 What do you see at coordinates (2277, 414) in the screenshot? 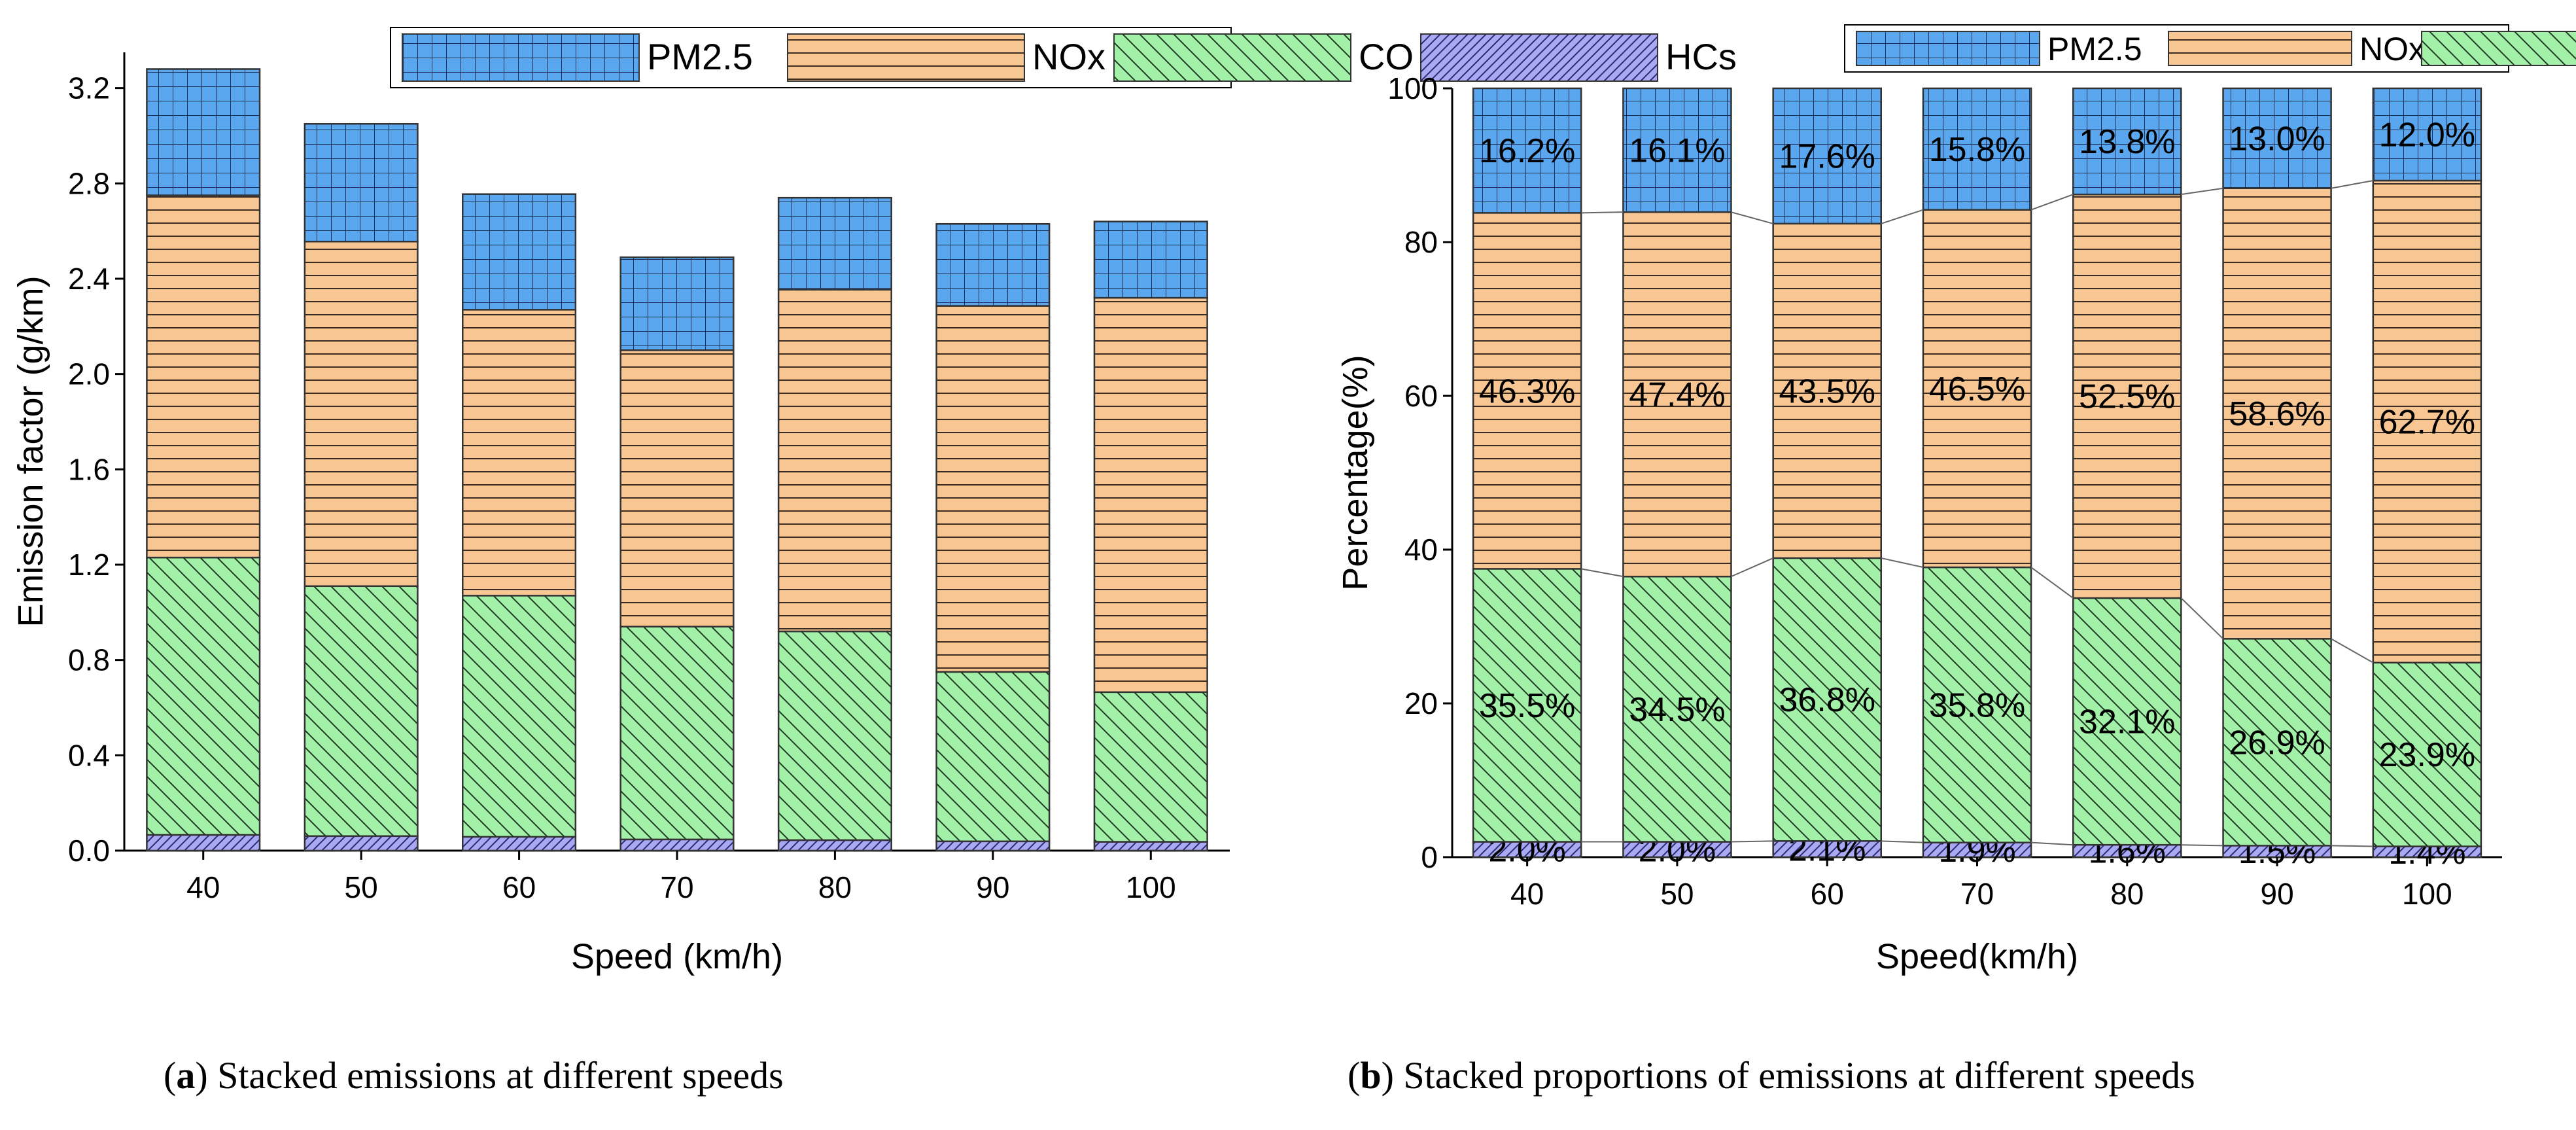
I see `data-label: 58.6%` at bounding box center [2277, 414].